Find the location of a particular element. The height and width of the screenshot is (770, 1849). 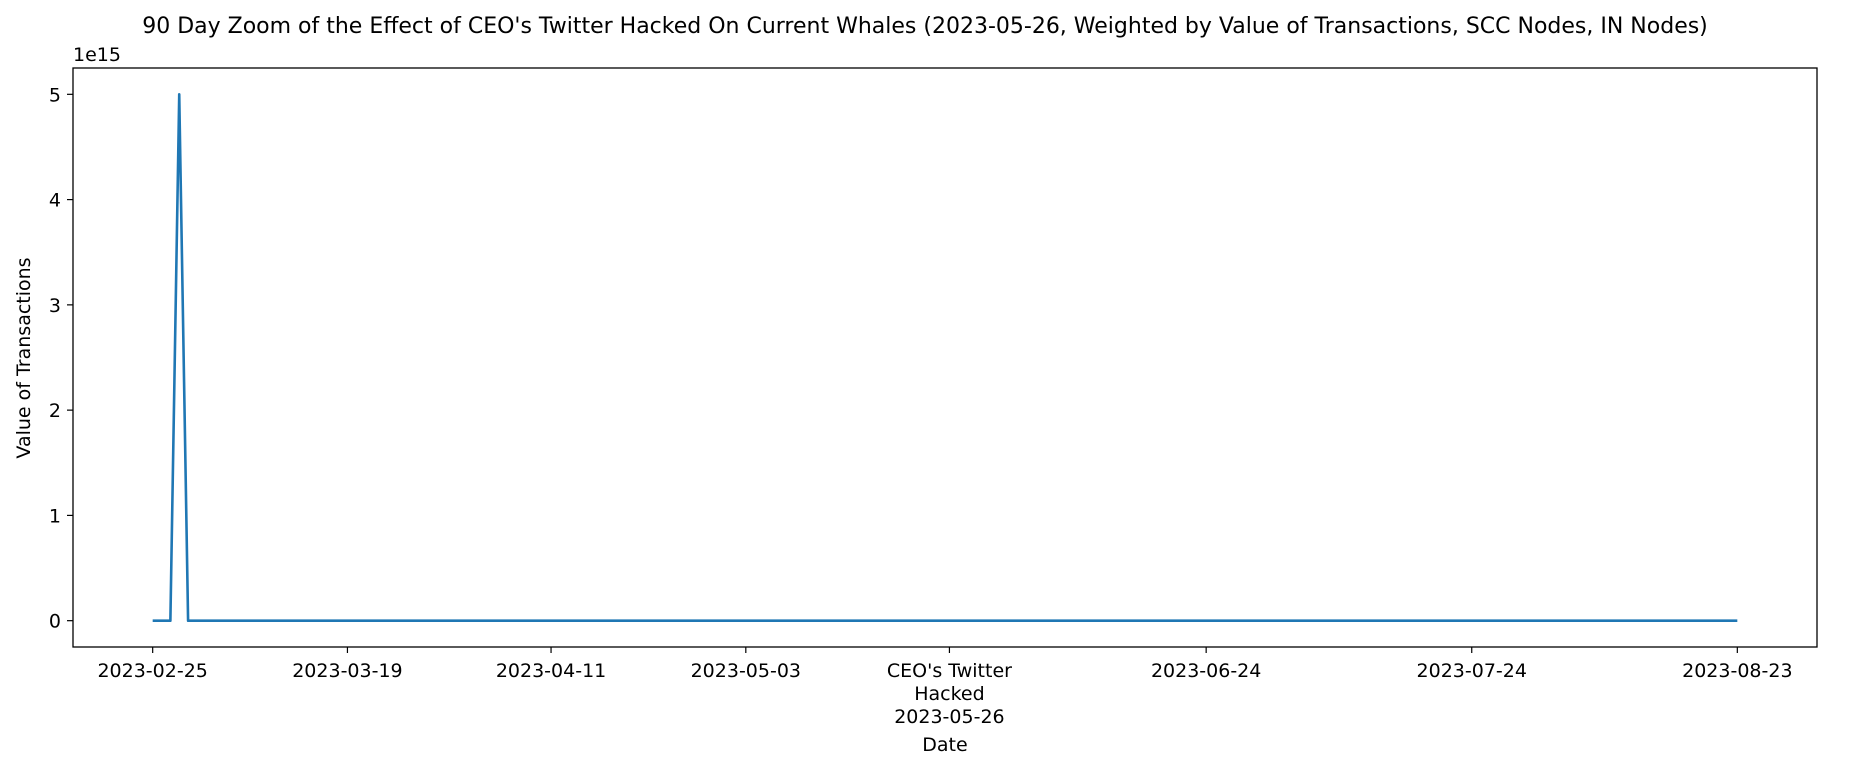

x-tick-label: 2023-02-25 is located at coordinates (152, 671).